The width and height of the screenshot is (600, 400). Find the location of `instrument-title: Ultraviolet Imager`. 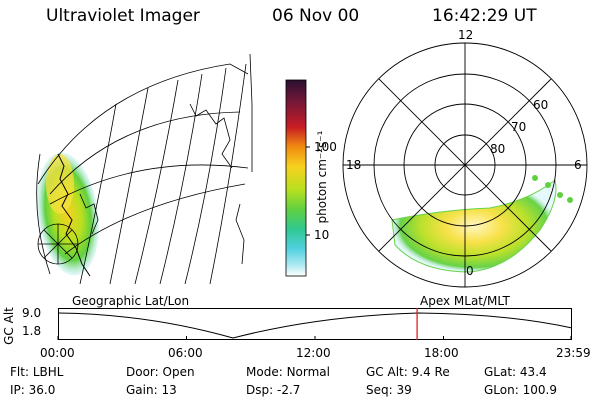

instrument-title: Ultraviolet Imager is located at coordinates (123, 16).